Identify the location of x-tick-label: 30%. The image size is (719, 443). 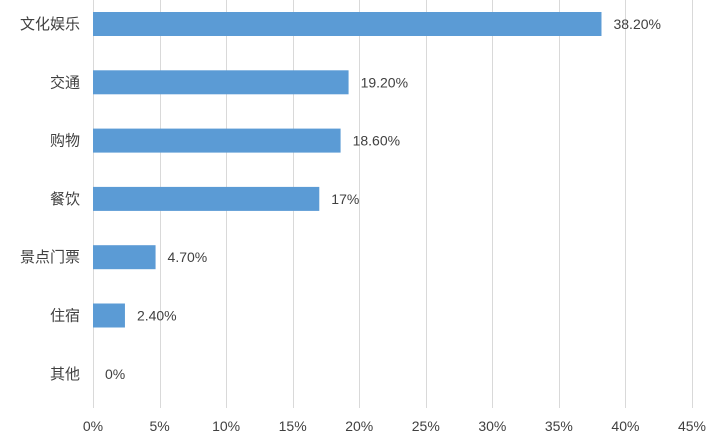
(492, 426).